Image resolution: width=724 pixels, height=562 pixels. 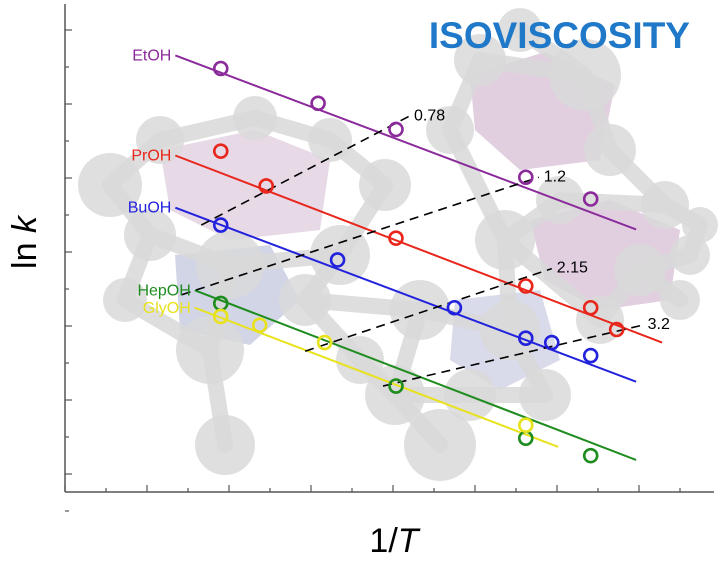 What do you see at coordinates (151, 156) in the screenshot?
I see `series-label-proh: PrOH` at bounding box center [151, 156].